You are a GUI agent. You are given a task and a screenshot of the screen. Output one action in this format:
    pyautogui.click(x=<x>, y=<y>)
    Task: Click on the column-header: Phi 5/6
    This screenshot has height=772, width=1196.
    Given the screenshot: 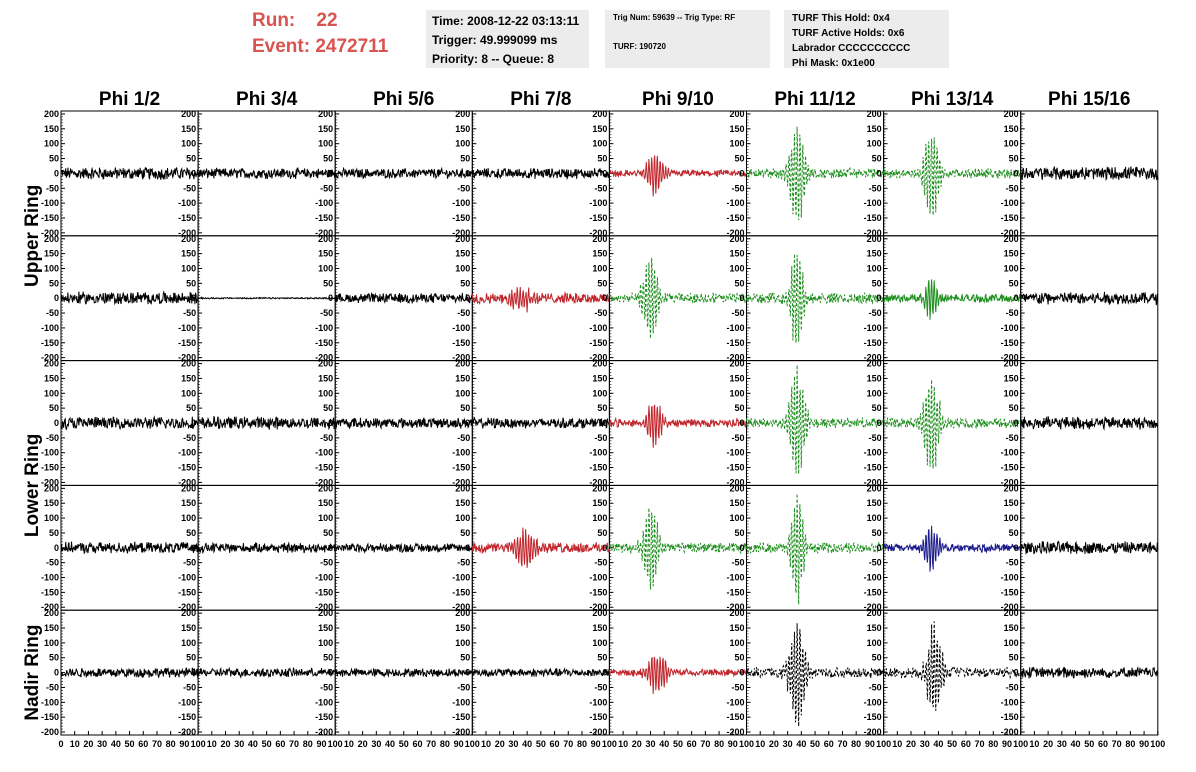 What is the action you would take?
    pyautogui.click(x=403, y=99)
    